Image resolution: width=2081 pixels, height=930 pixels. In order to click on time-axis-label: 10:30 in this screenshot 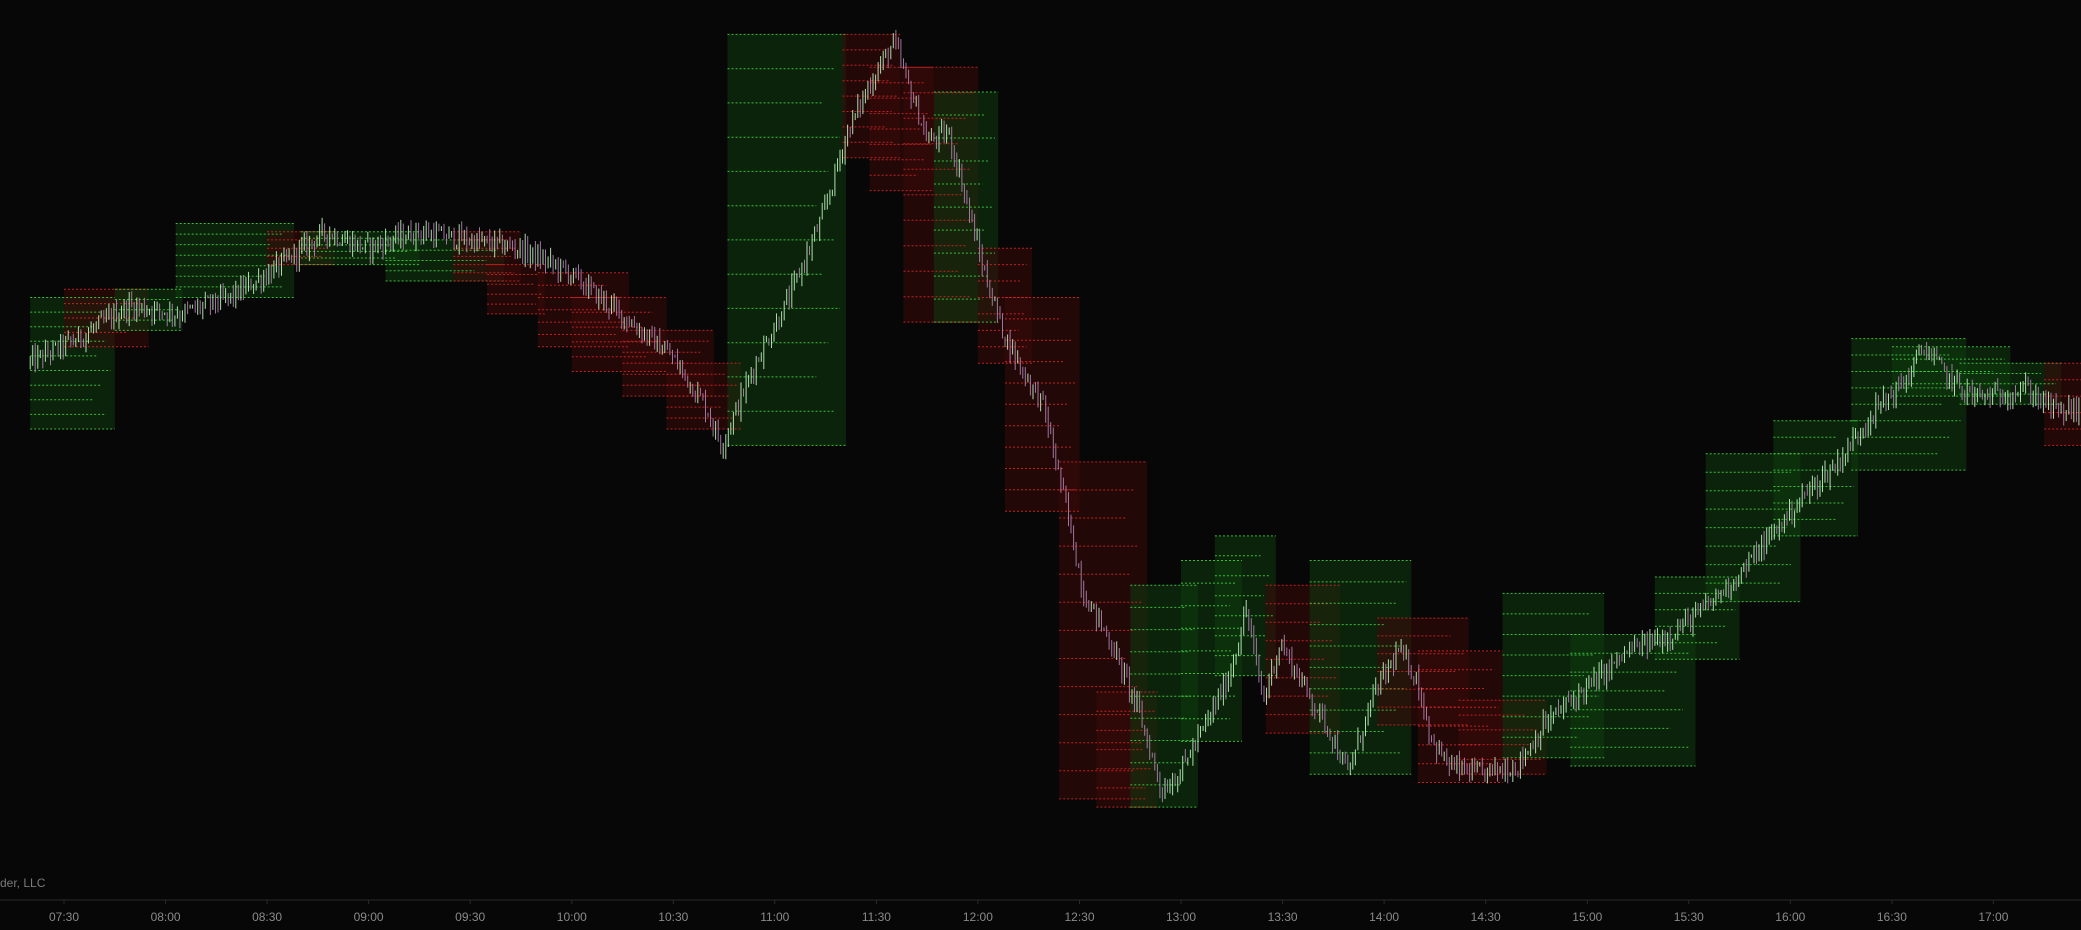, I will do `click(673, 917)`.